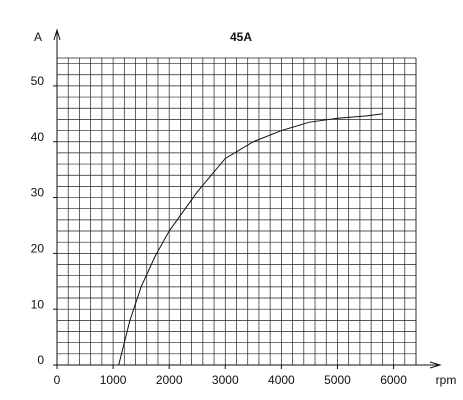  I want to click on y-tick-label: 50, so click(38, 81).